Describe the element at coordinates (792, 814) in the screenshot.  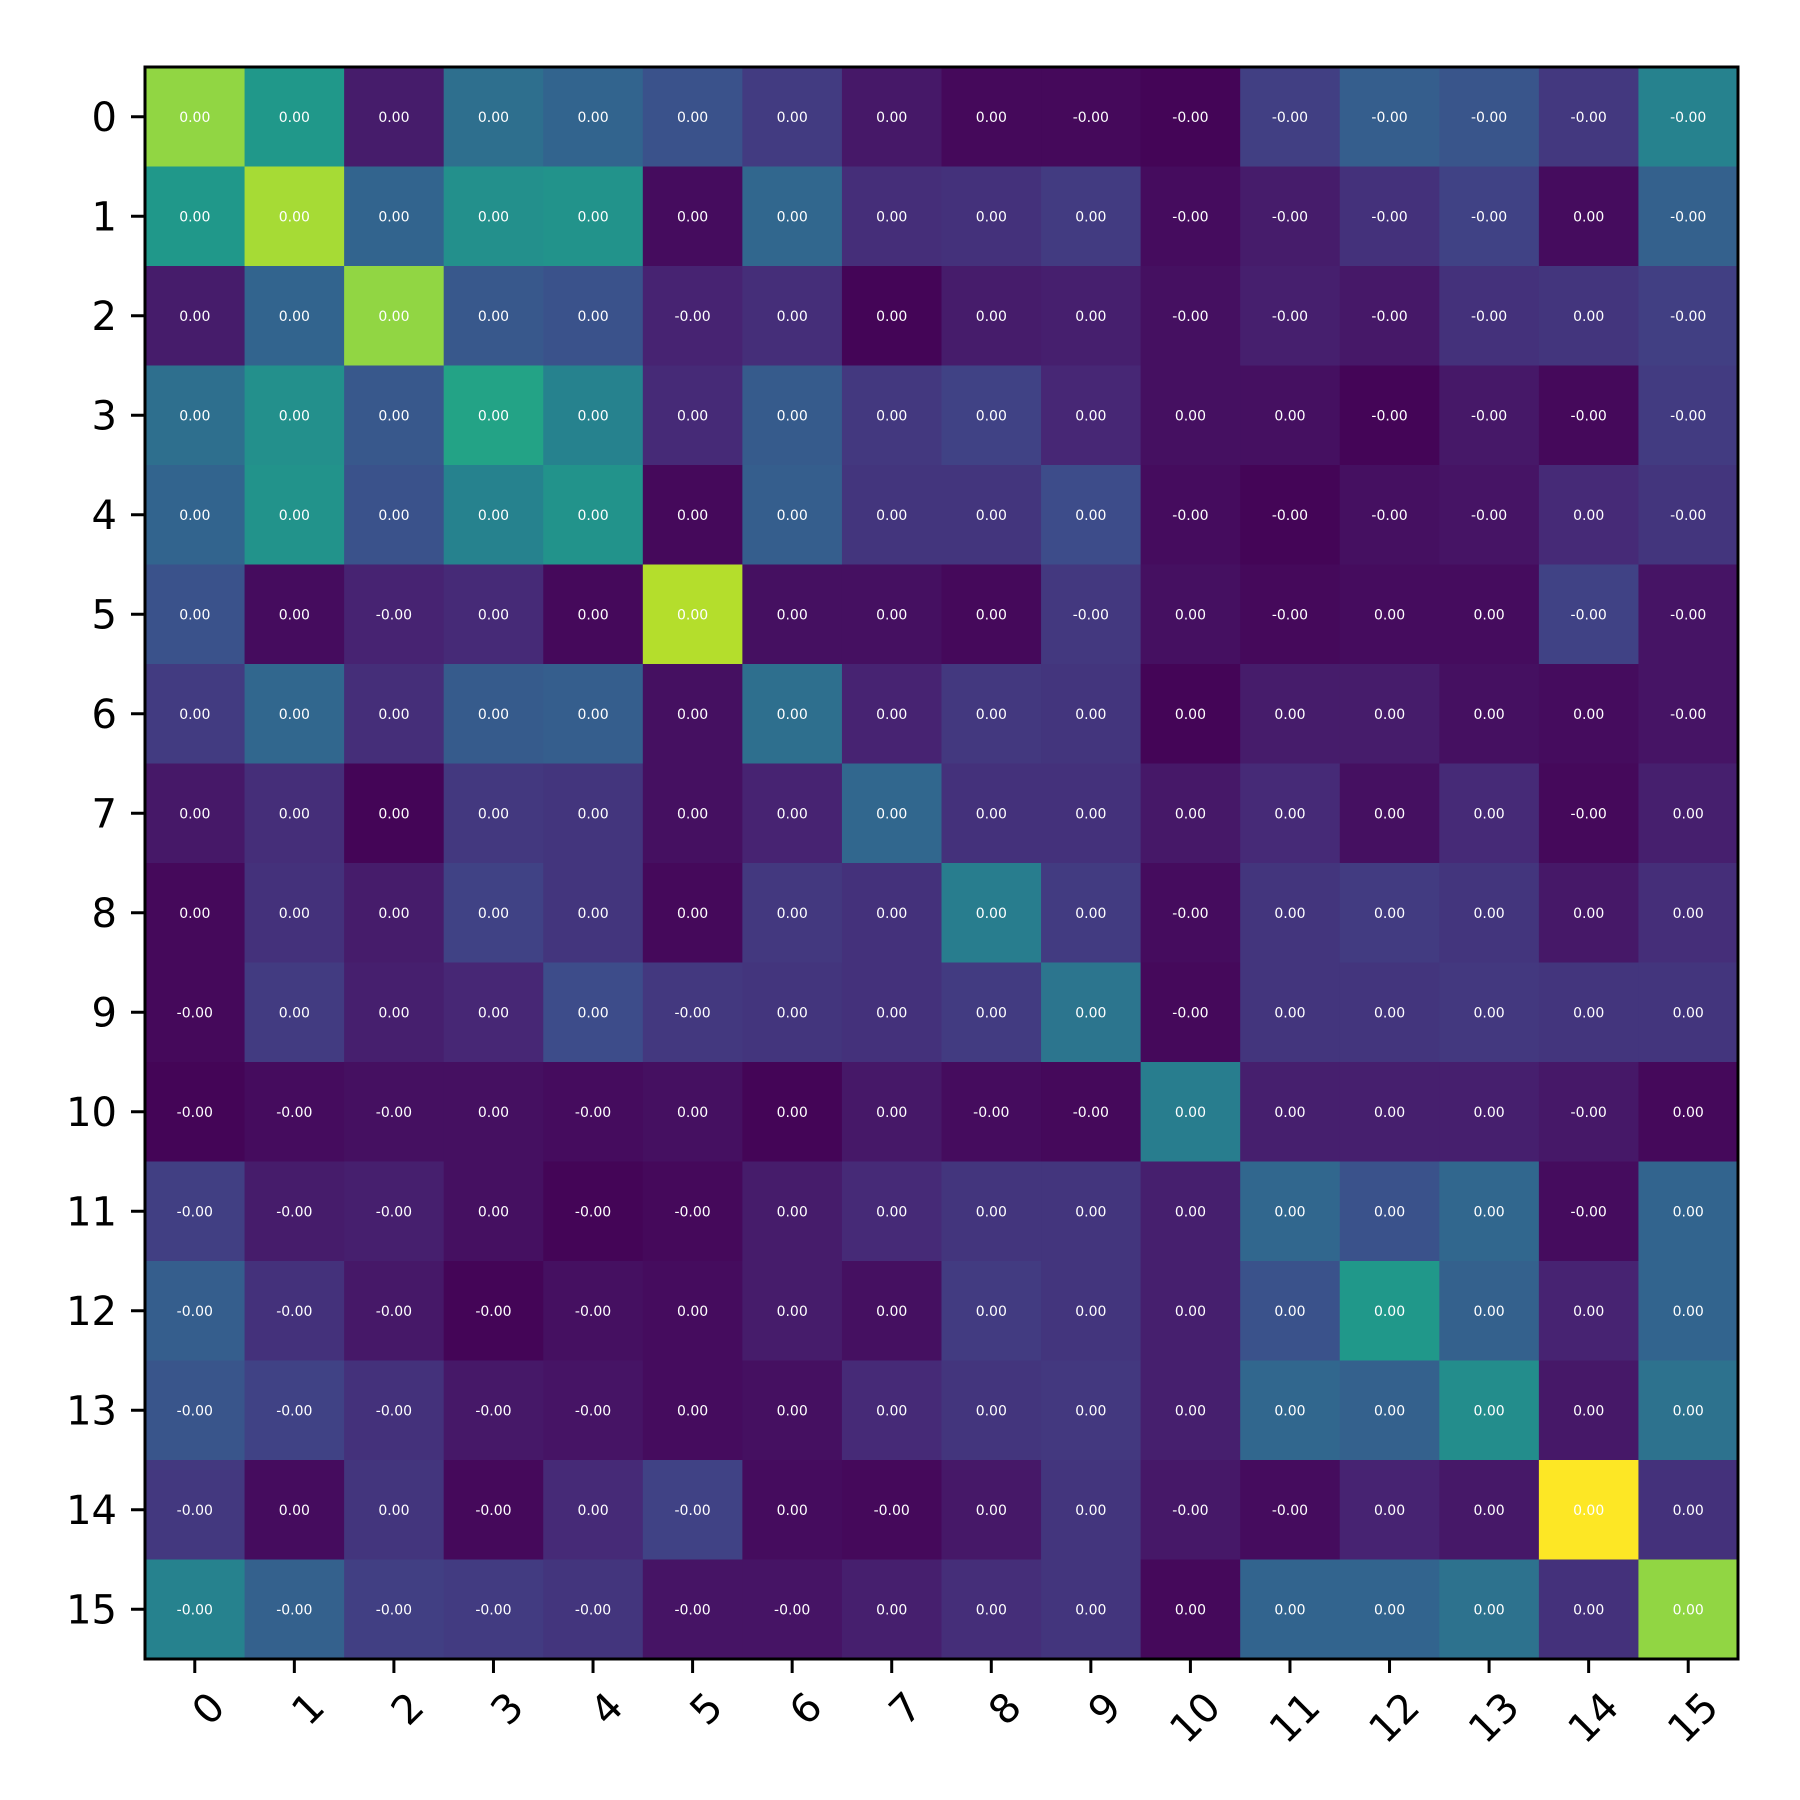
I see `cell-value-7-6: 0.00` at that location.